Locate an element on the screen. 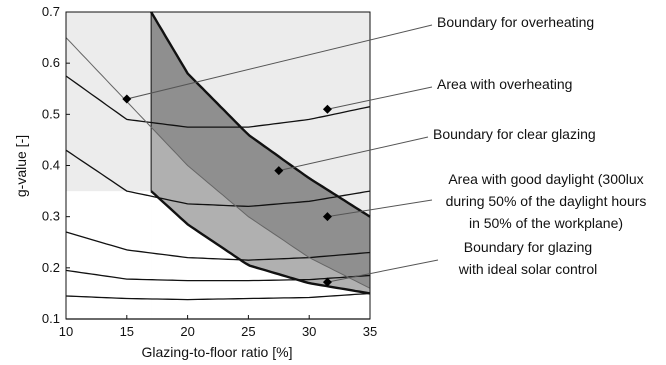 Image resolution: width=666 pixels, height=365 pixels. annotation-label: with ideal solar control is located at coordinates (528, 269).